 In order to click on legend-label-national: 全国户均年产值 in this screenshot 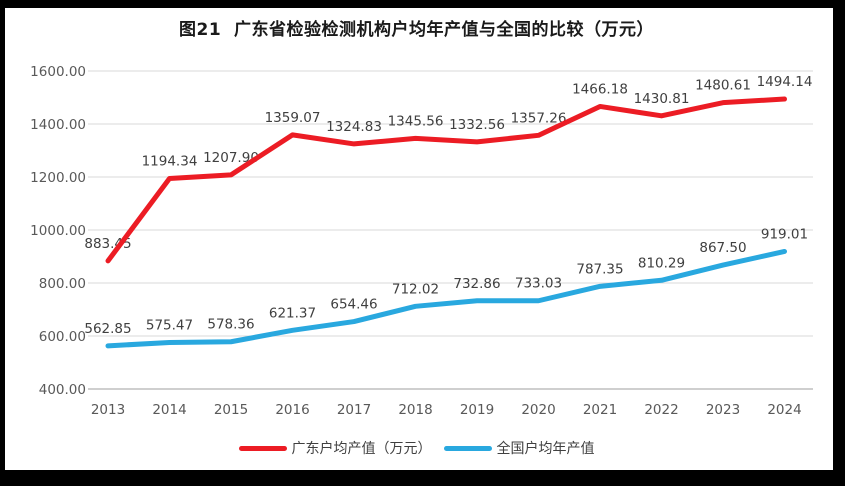, I will do `click(545, 449)`.